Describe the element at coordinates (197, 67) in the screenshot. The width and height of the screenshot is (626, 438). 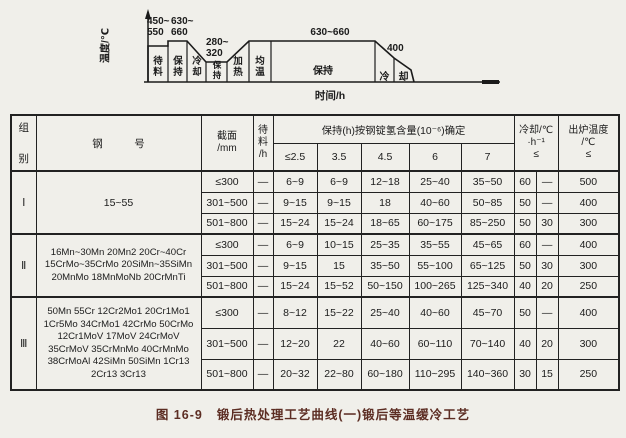
I see `stage-label-cooling1: 冷却` at that location.